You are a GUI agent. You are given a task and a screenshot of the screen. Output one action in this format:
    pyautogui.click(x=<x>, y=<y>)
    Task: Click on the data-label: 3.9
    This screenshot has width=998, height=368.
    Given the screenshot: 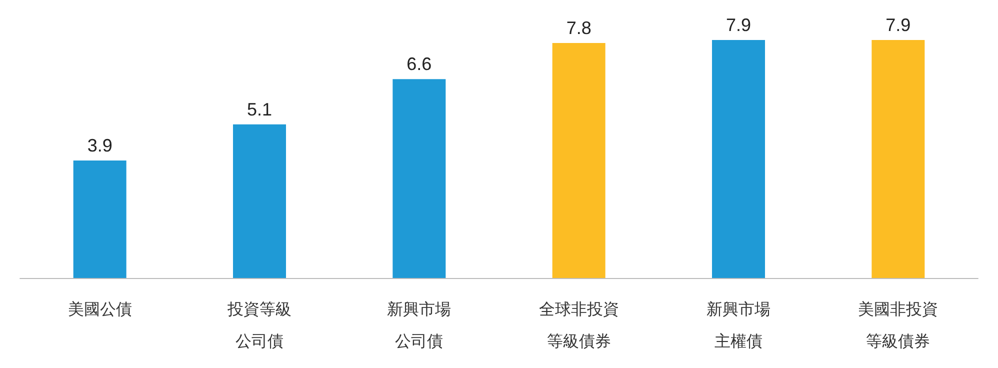 What is the action you would take?
    pyautogui.click(x=99, y=146)
    